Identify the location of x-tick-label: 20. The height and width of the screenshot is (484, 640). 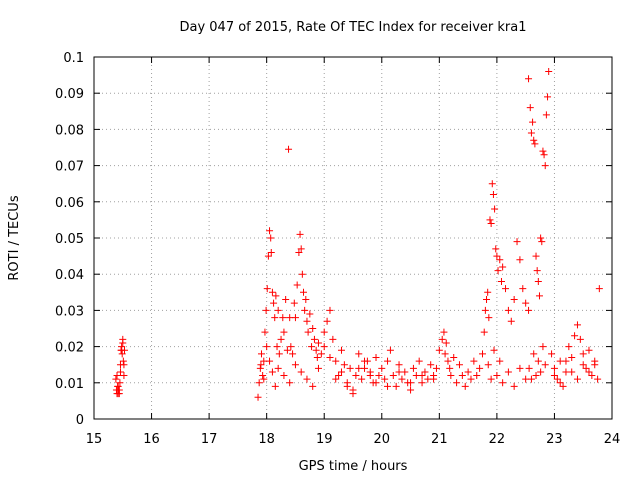
(382, 439).